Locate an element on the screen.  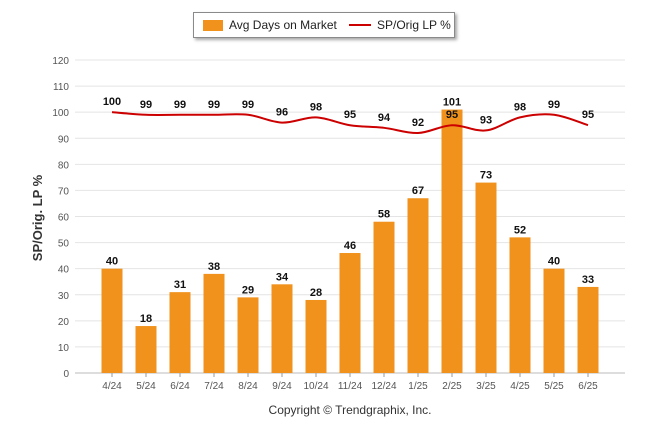
bar-value-label: 34 is located at coordinates (282, 277).